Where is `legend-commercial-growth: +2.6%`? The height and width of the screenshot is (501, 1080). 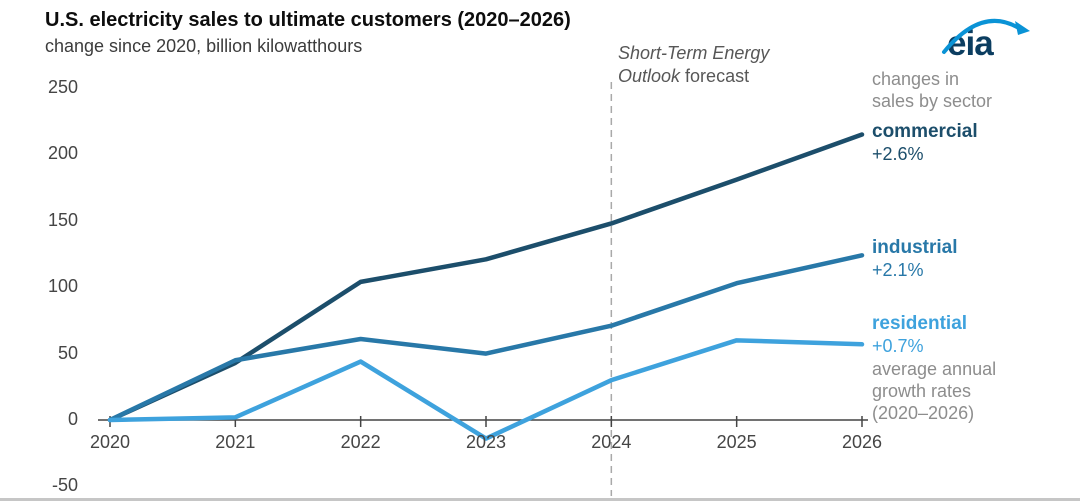
legend-commercial-growth: +2.6% is located at coordinates (898, 154).